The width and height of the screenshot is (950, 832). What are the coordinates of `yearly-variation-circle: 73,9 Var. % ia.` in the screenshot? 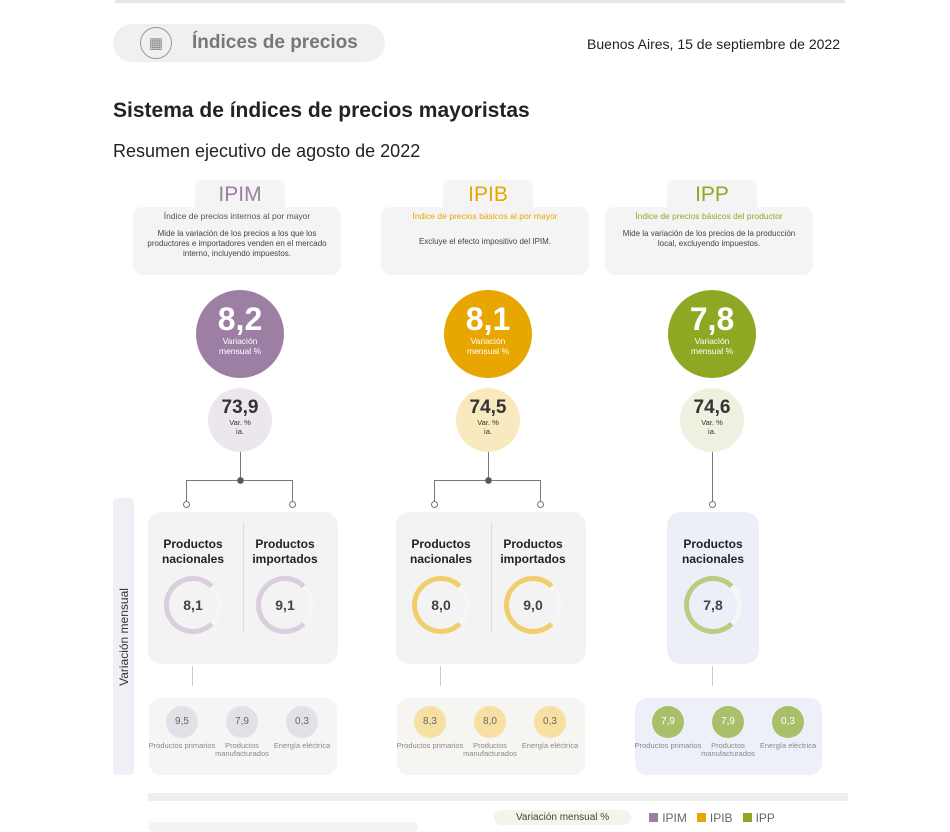 It's located at (240, 420).